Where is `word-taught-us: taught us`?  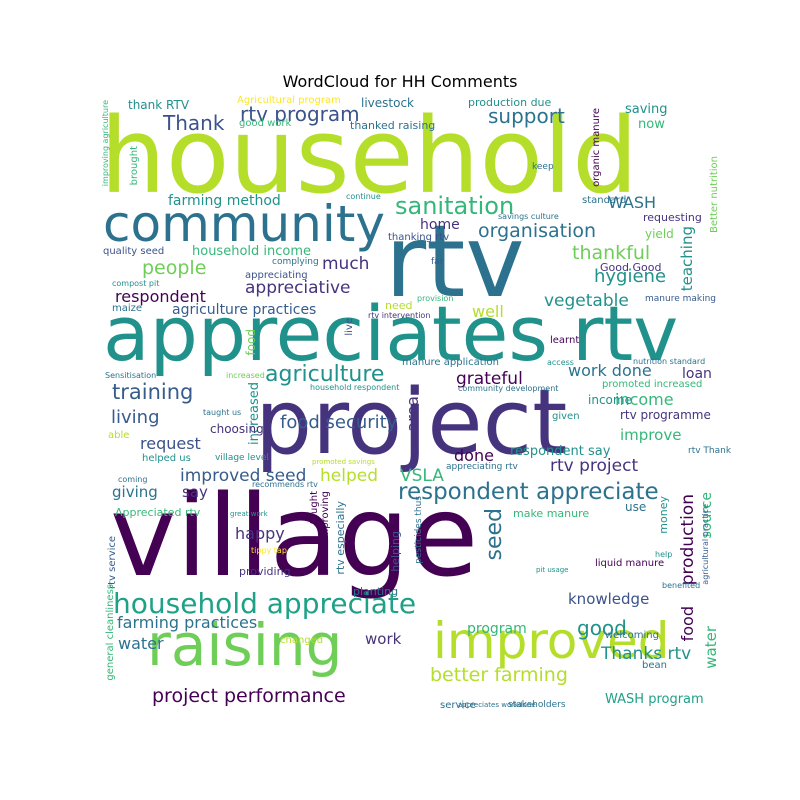 word-taught-us: taught us is located at coordinates (222, 412).